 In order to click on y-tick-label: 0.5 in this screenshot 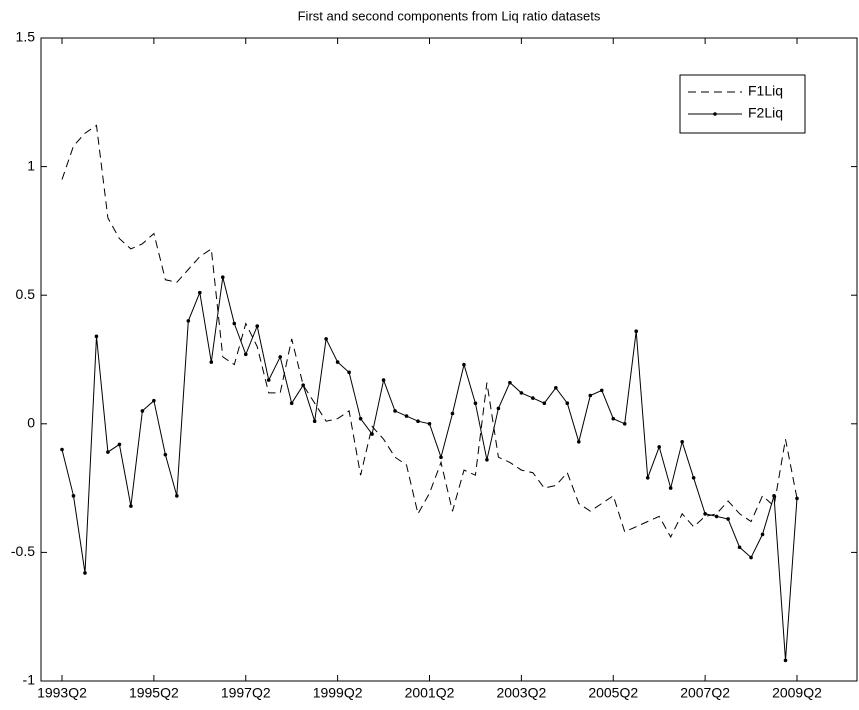, I will do `click(26, 294)`.